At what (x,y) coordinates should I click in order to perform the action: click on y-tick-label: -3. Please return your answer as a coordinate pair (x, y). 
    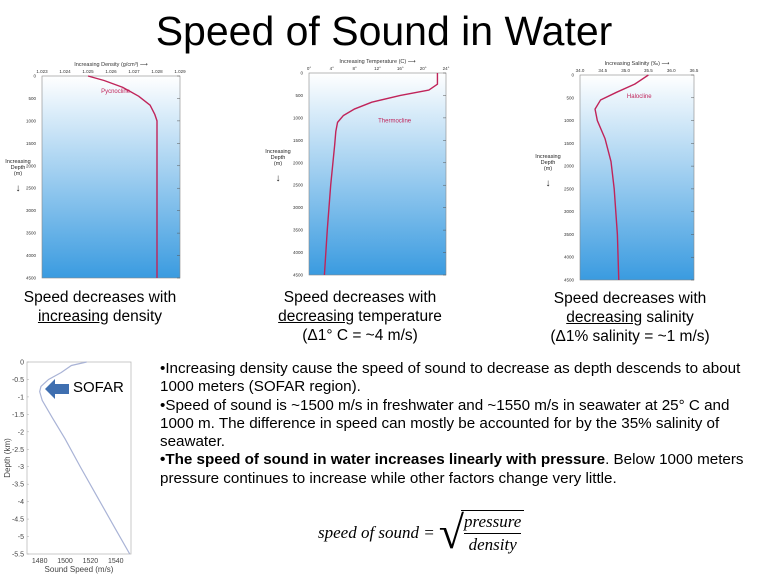
    Looking at the image, I should click on (21, 467).